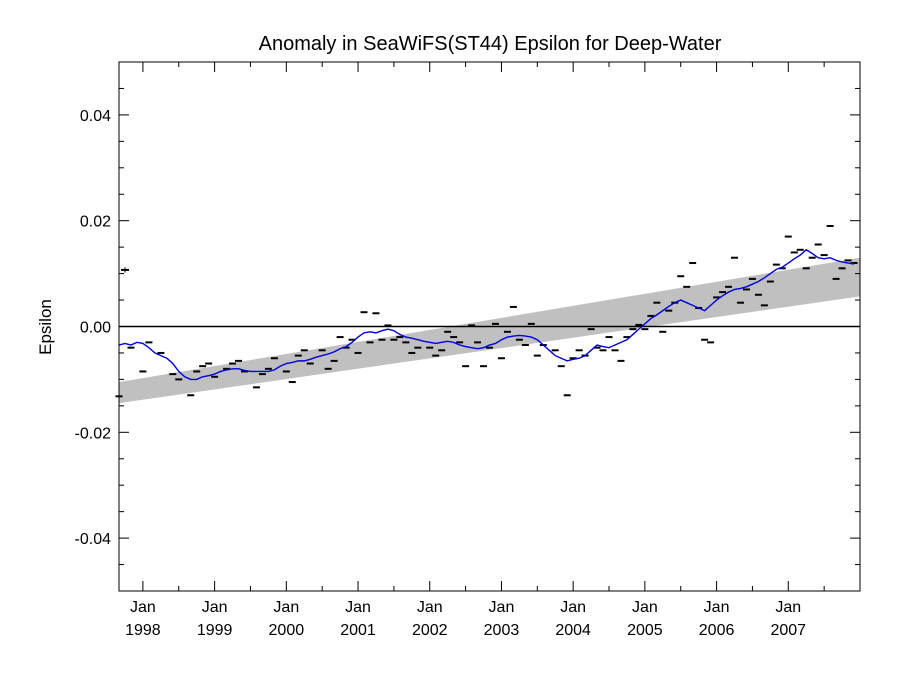 This screenshot has height=680, width=900. I want to click on x-tick-year: 2004, so click(573, 630).